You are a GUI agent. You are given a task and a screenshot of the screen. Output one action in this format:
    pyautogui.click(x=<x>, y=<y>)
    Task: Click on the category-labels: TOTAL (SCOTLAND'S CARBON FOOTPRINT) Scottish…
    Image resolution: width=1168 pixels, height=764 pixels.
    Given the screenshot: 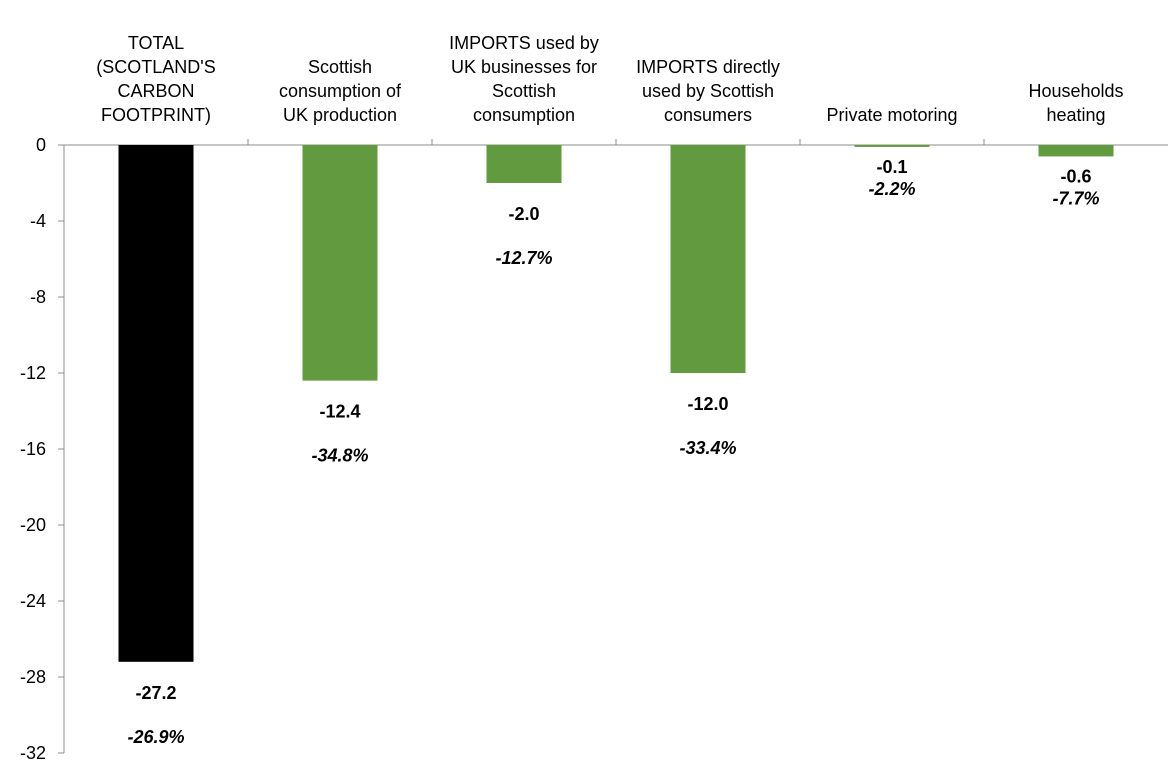 What is the action you would take?
    pyautogui.click(x=609, y=79)
    